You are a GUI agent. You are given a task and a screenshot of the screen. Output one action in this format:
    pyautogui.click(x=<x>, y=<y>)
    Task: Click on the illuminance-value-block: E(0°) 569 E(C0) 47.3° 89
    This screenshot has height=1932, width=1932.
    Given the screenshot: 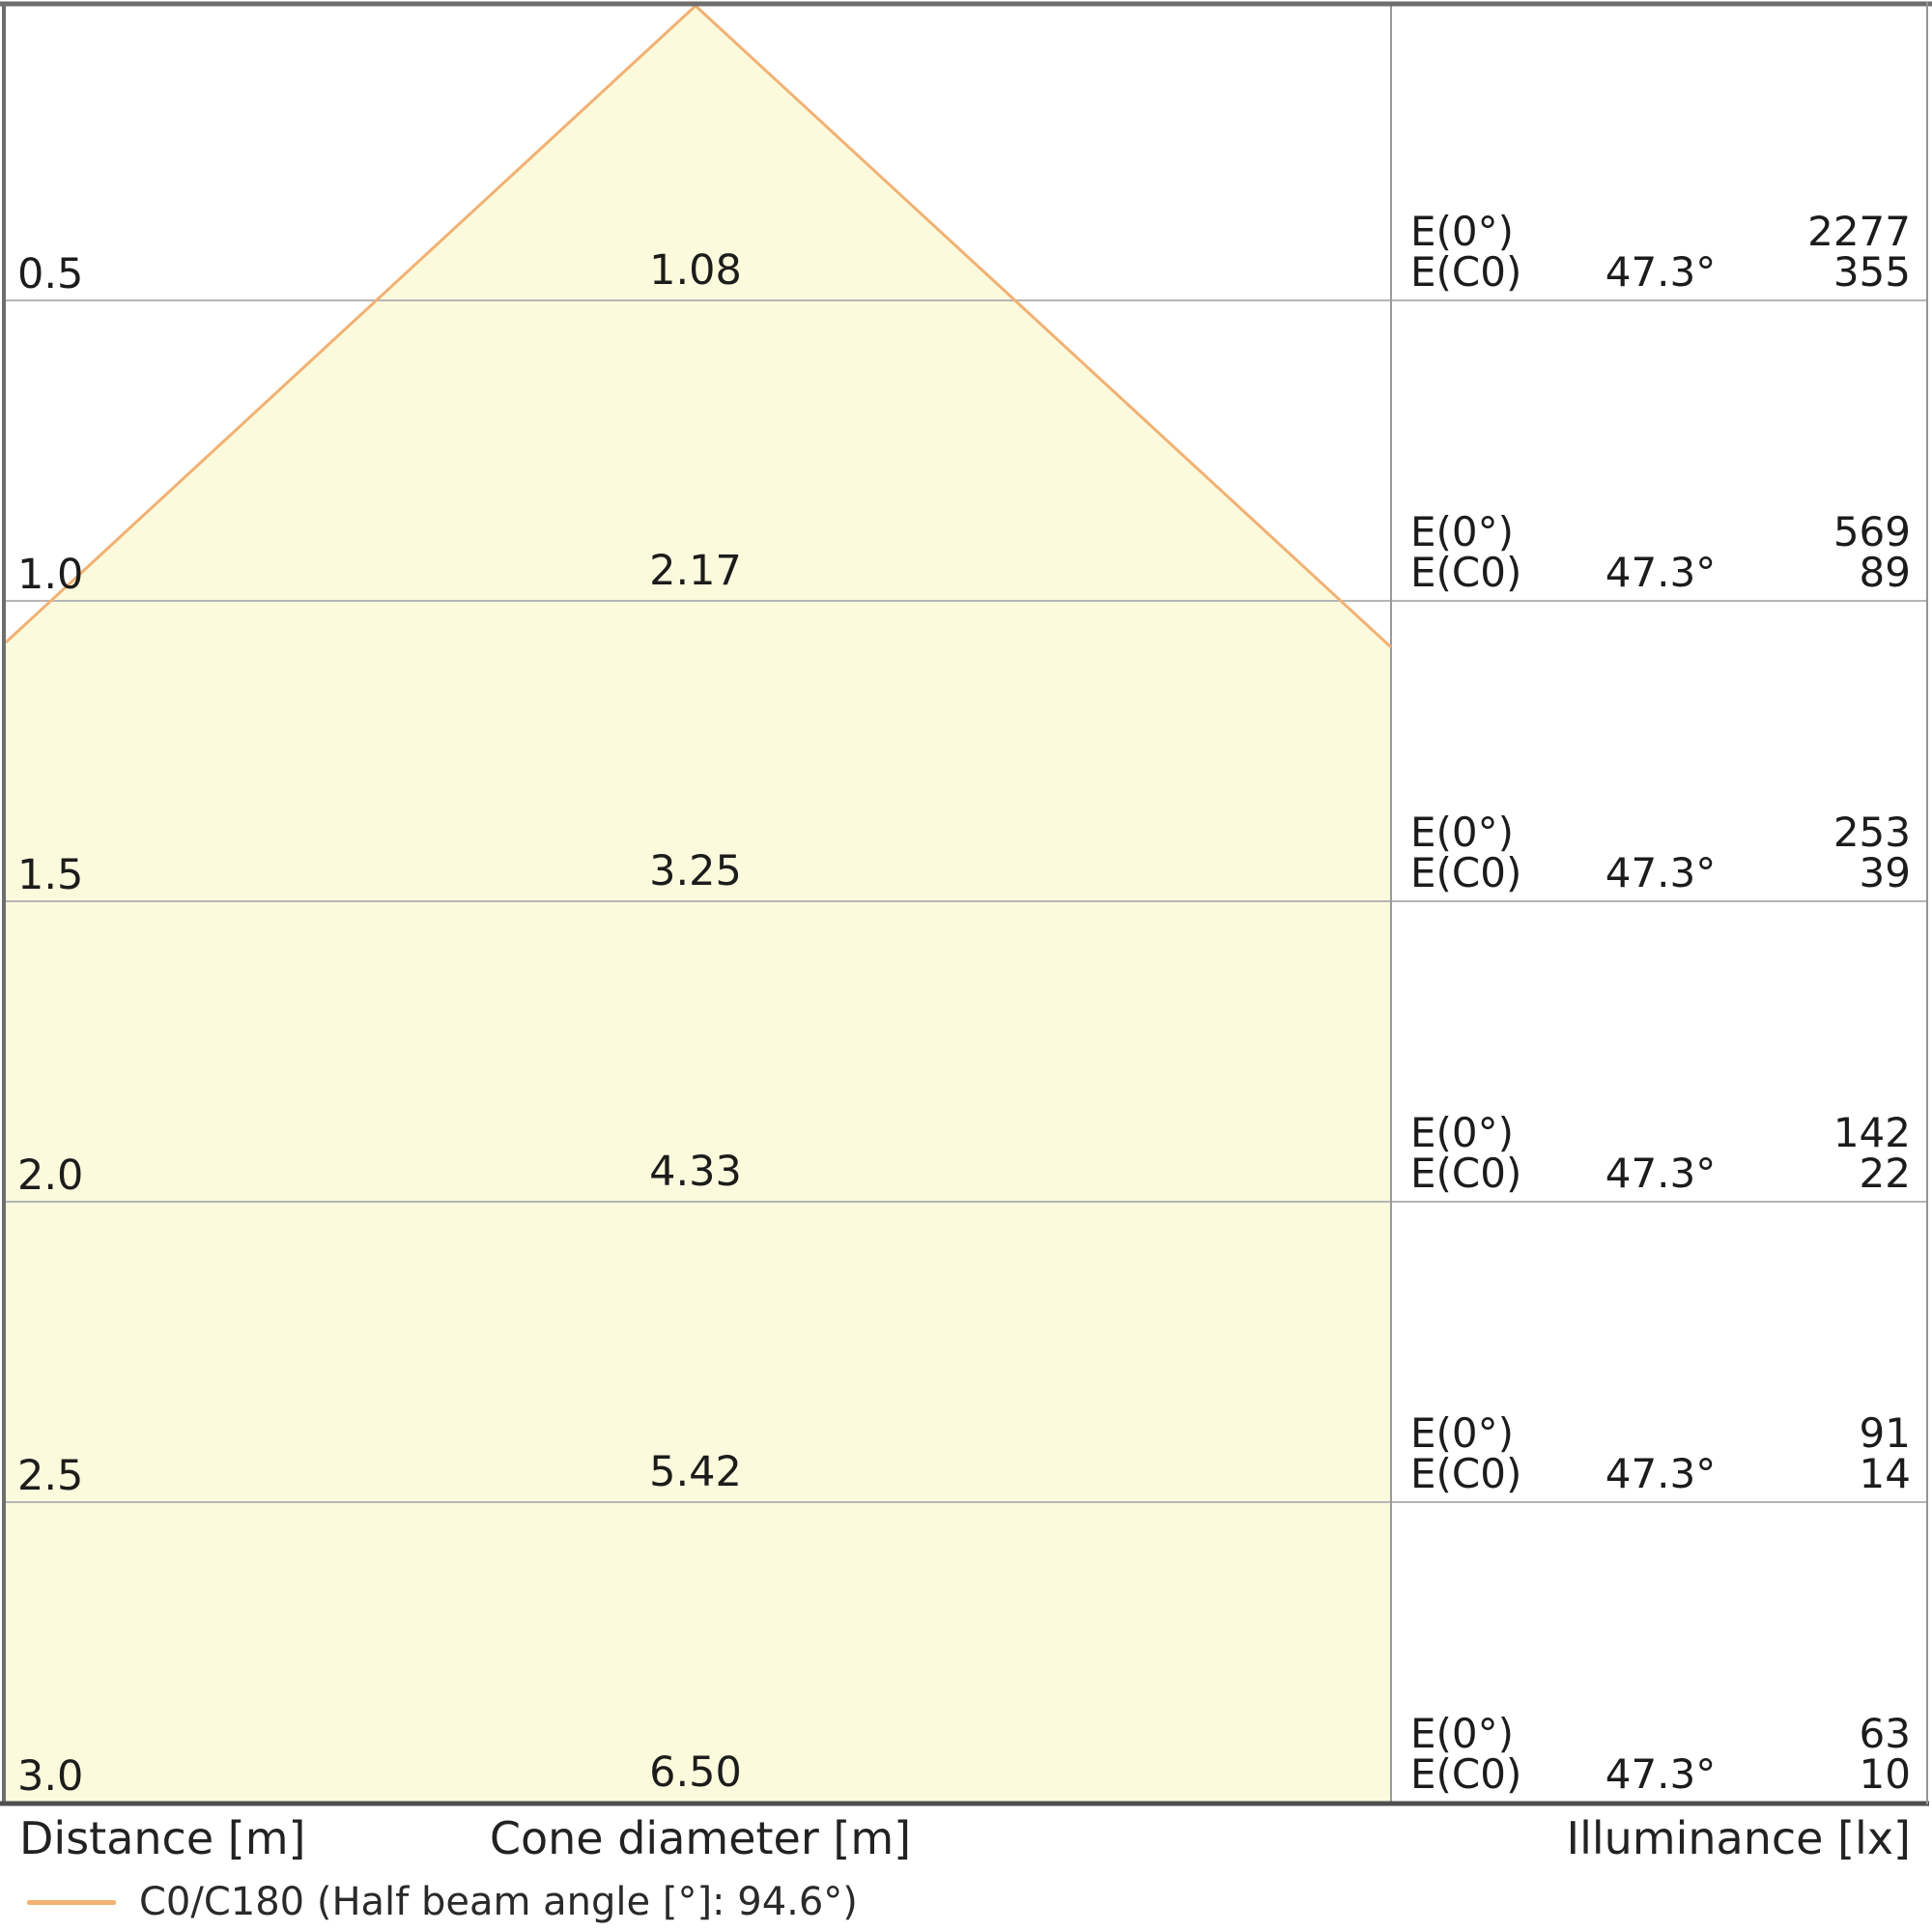 What is the action you would take?
    pyautogui.click(x=1660, y=552)
    